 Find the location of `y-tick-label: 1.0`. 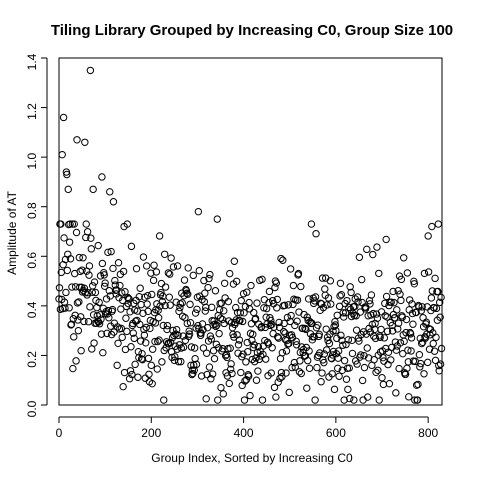

y-tick-label: 1.0 is located at coordinates (32, 160).